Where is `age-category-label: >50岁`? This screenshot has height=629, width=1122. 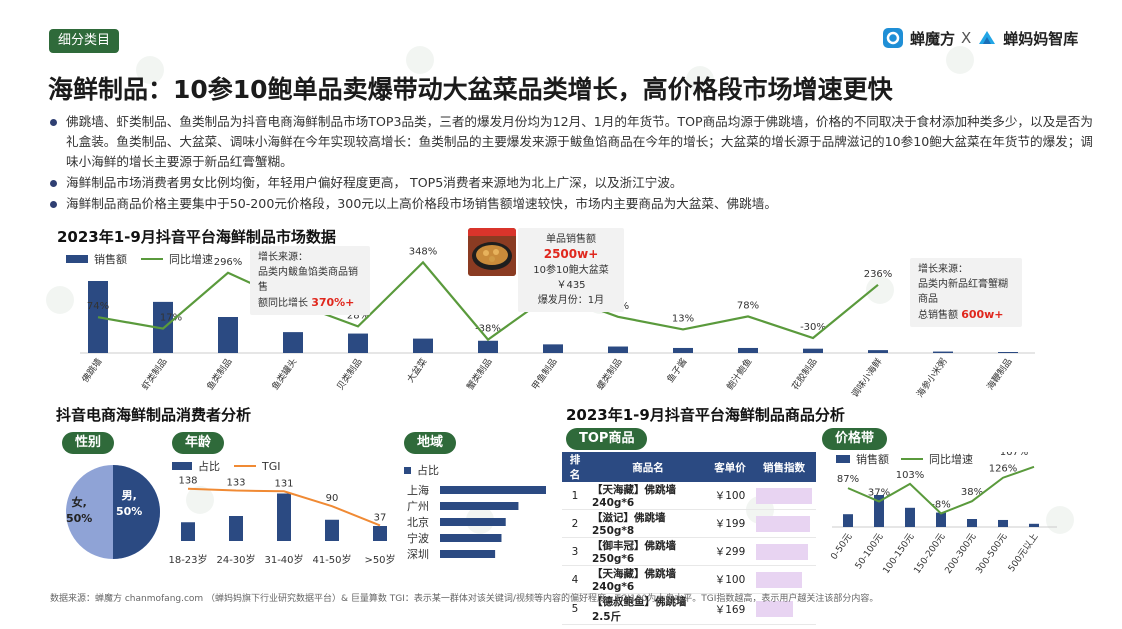 age-category-label: >50岁 is located at coordinates (379, 559).